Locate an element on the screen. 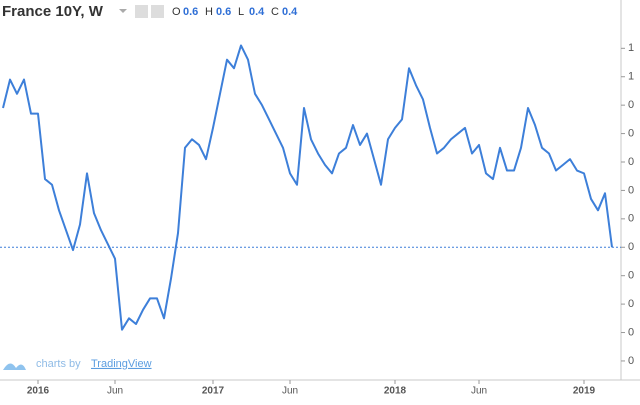 The image size is (640, 405). settings-icon is located at coordinates (141, 11).